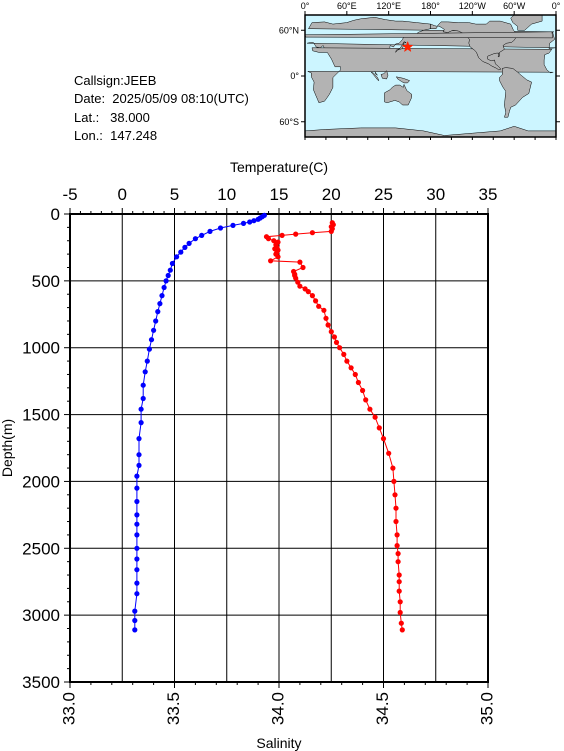 Image resolution: width=564 pixels, height=751 pixels. Describe the element at coordinates (305, 6) in the screenshot. I see `map-lon-label: 0°` at that location.